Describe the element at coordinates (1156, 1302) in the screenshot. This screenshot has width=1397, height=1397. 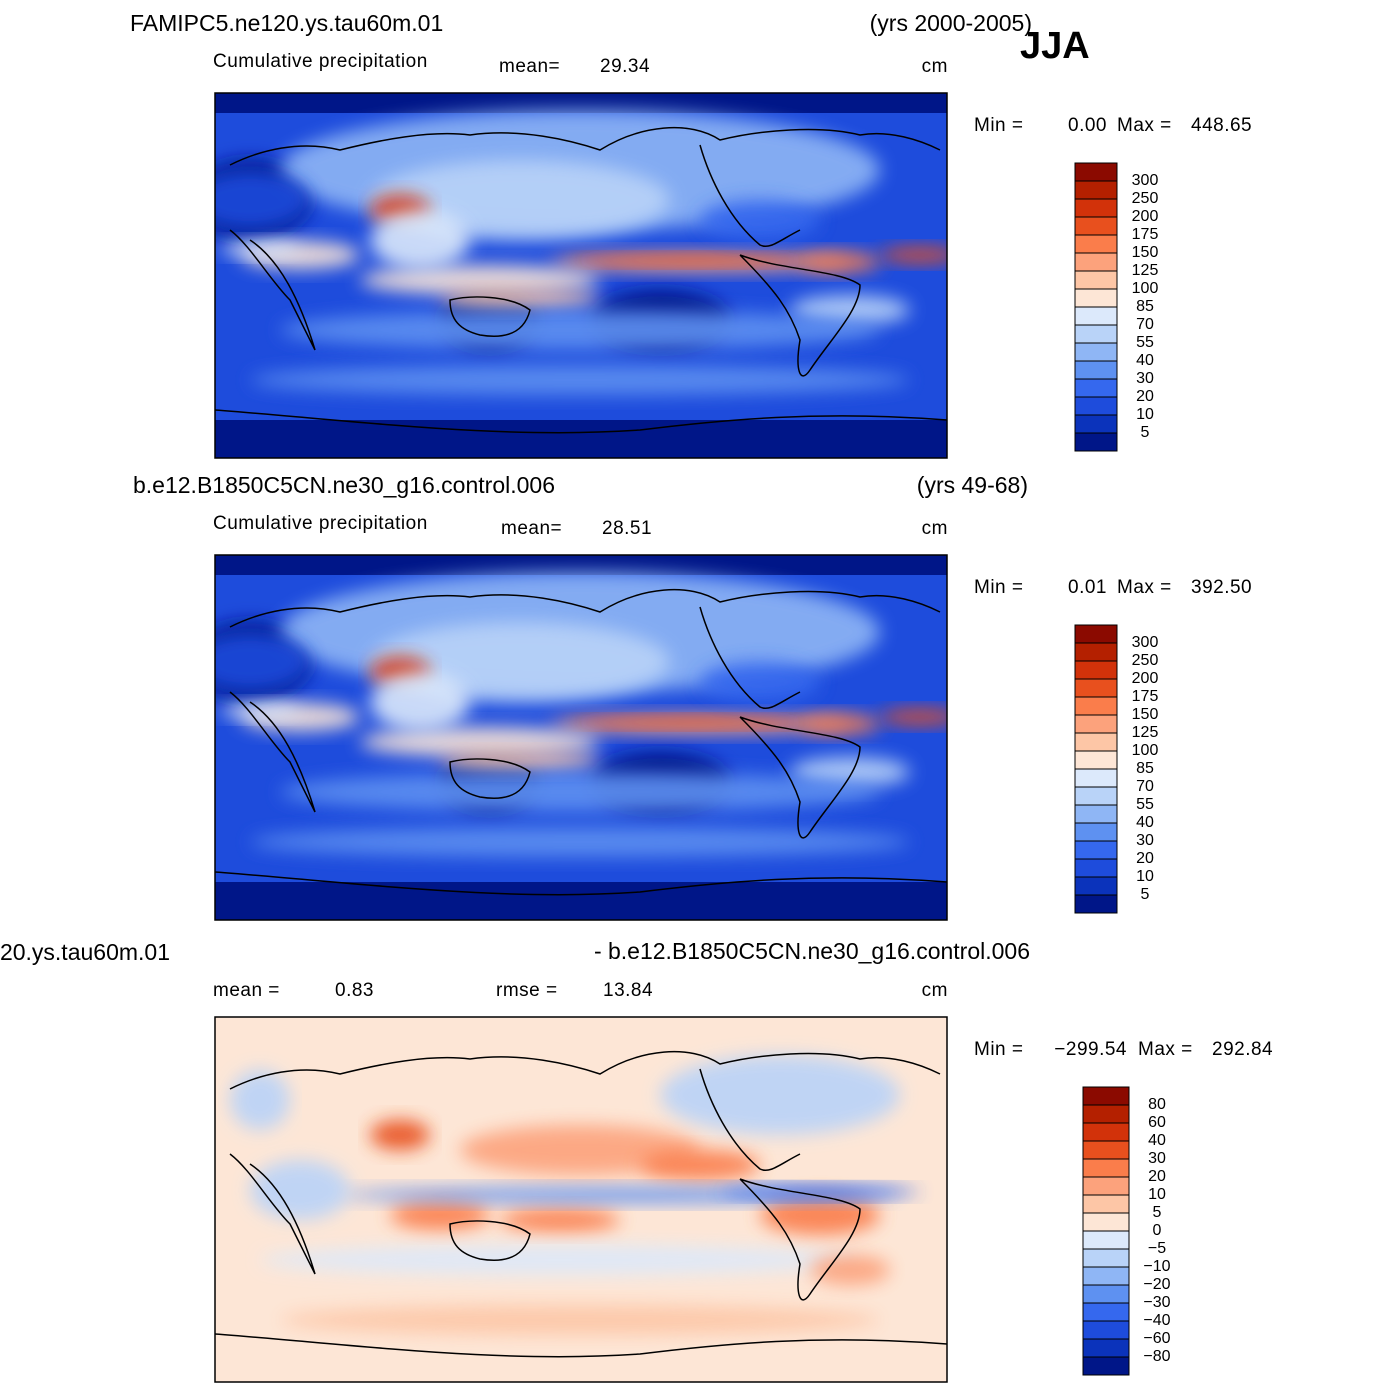
I see `colorbar-label: −30` at that location.